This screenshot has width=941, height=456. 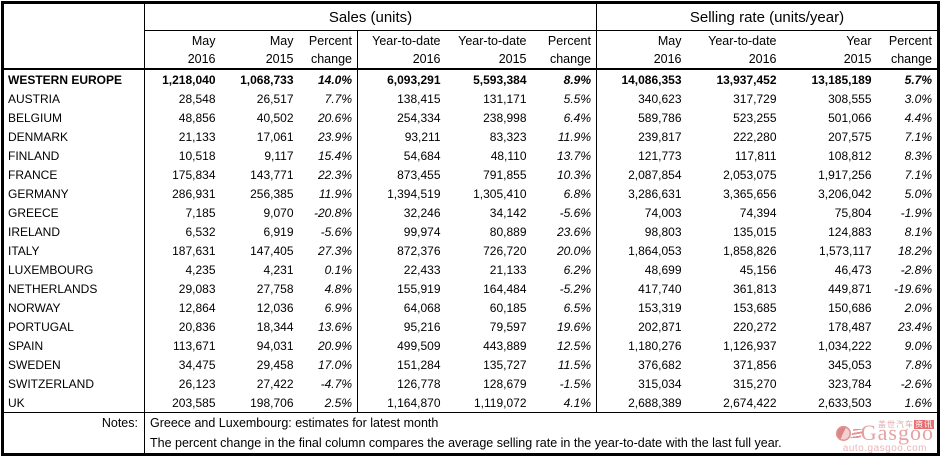 What do you see at coordinates (850, 288) in the screenshot?
I see `value-cell: 449,871` at bounding box center [850, 288].